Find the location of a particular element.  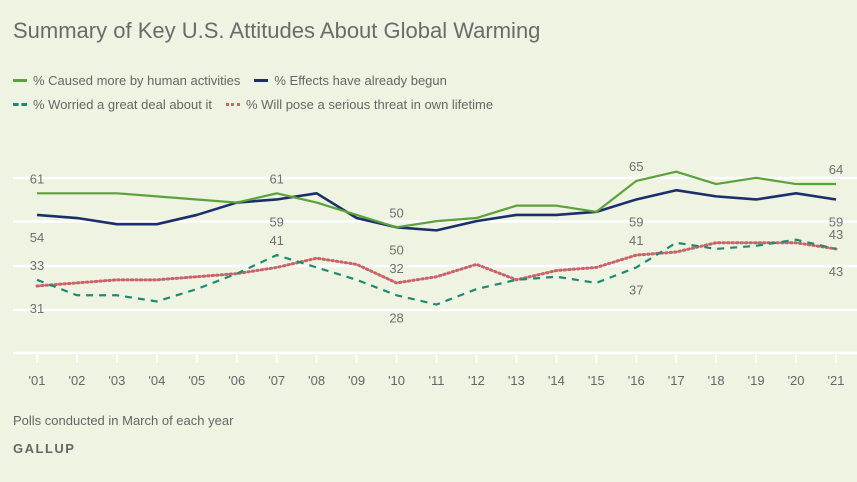

x-tick-label: '12 is located at coordinates (476, 380).